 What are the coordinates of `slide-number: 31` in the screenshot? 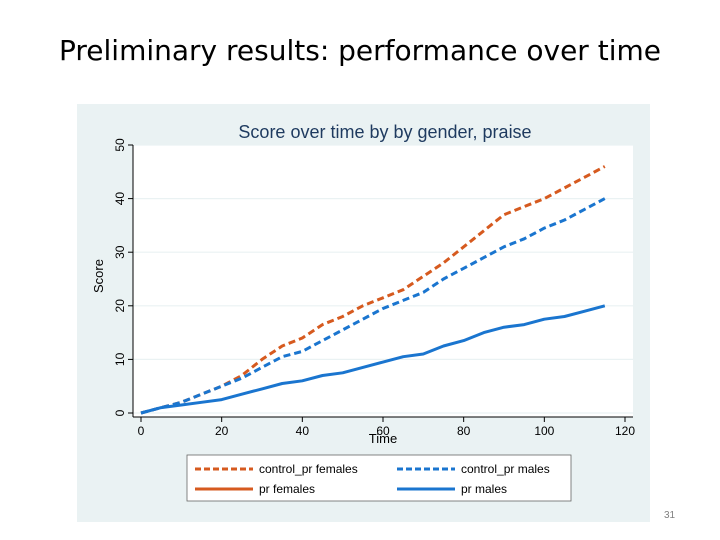 It's located at (670, 515).